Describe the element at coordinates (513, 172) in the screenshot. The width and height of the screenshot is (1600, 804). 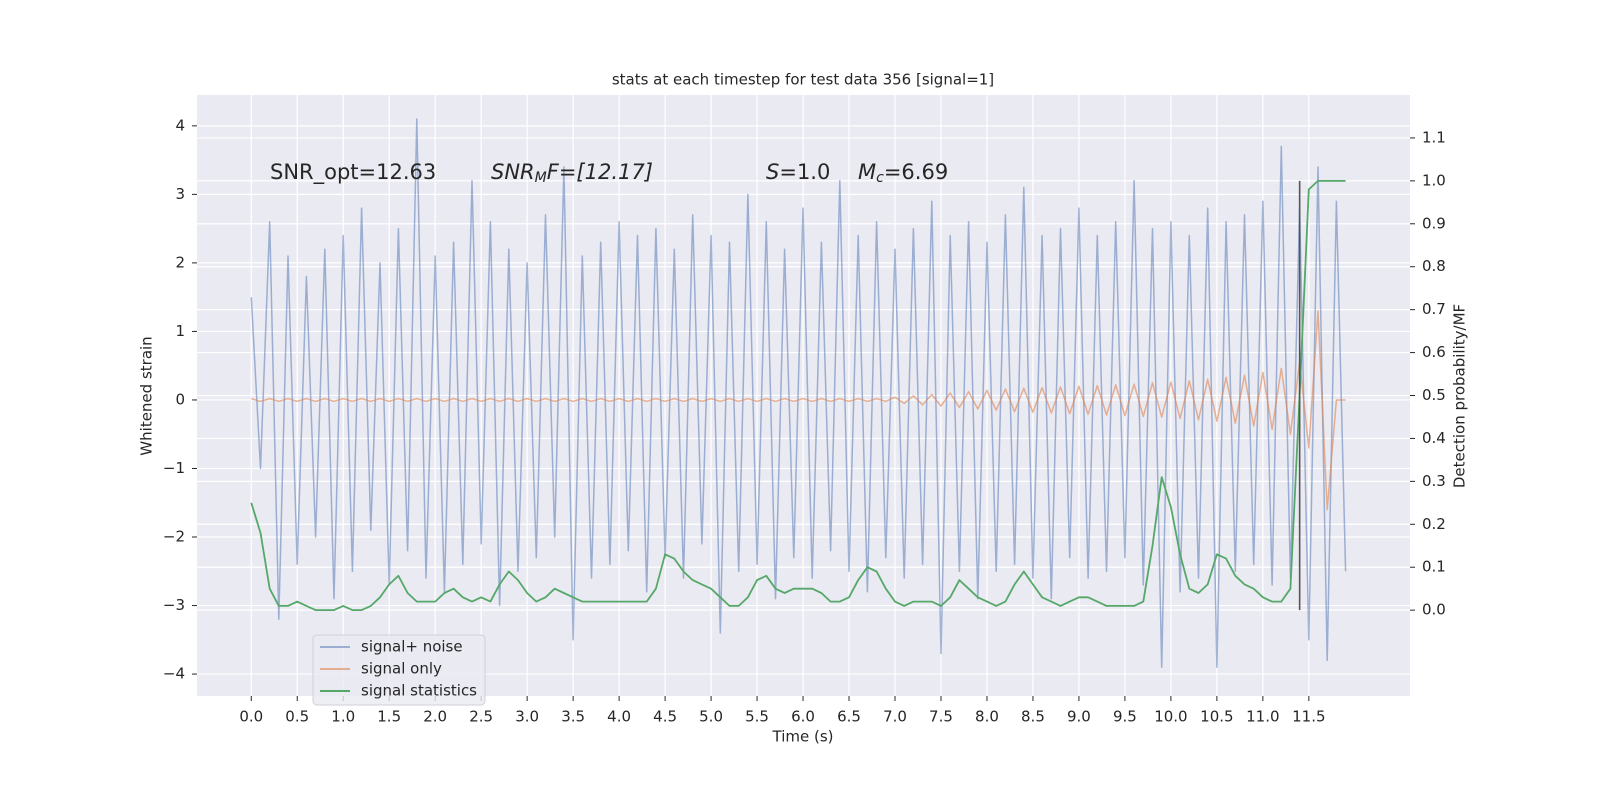
I see `annotation-main: SNR` at that location.